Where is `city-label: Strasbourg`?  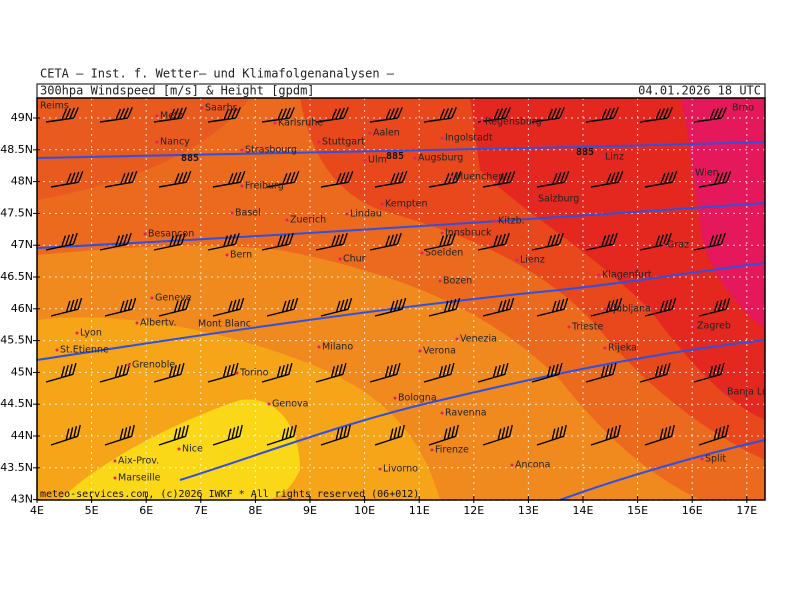
city-label: Strasbourg is located at coordinates (271, 150).